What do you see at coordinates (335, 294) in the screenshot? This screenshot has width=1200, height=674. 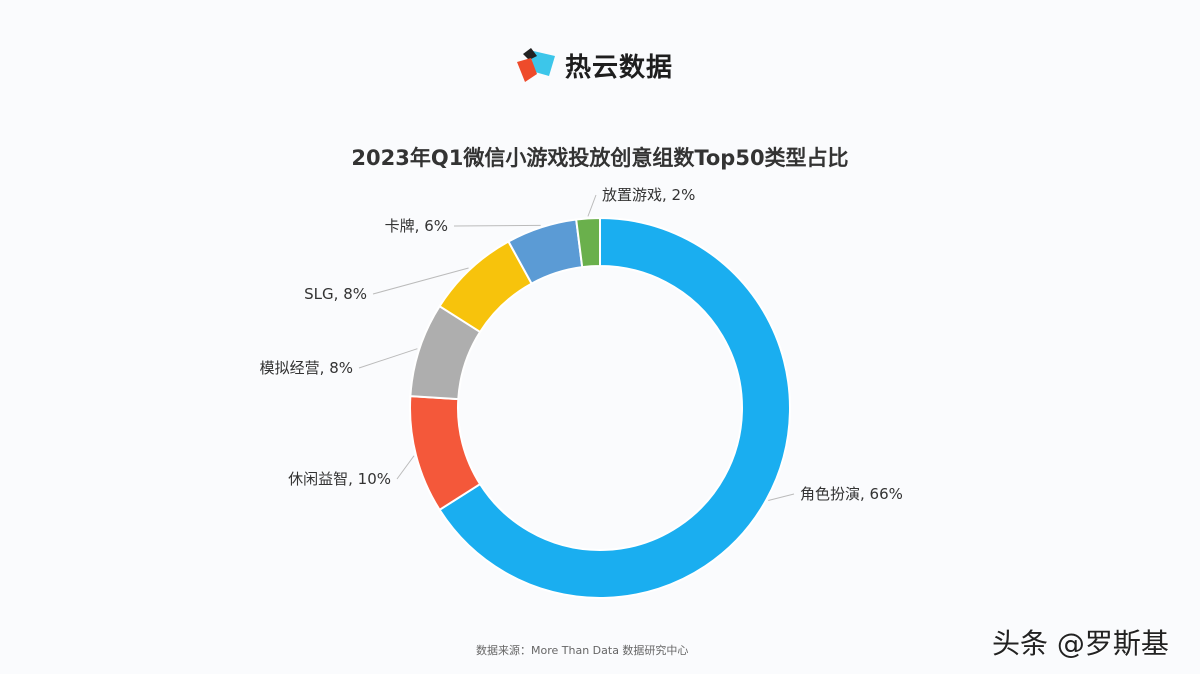 I see `slice-label-3: SLG, 8%` at bounding box center [335, 294].